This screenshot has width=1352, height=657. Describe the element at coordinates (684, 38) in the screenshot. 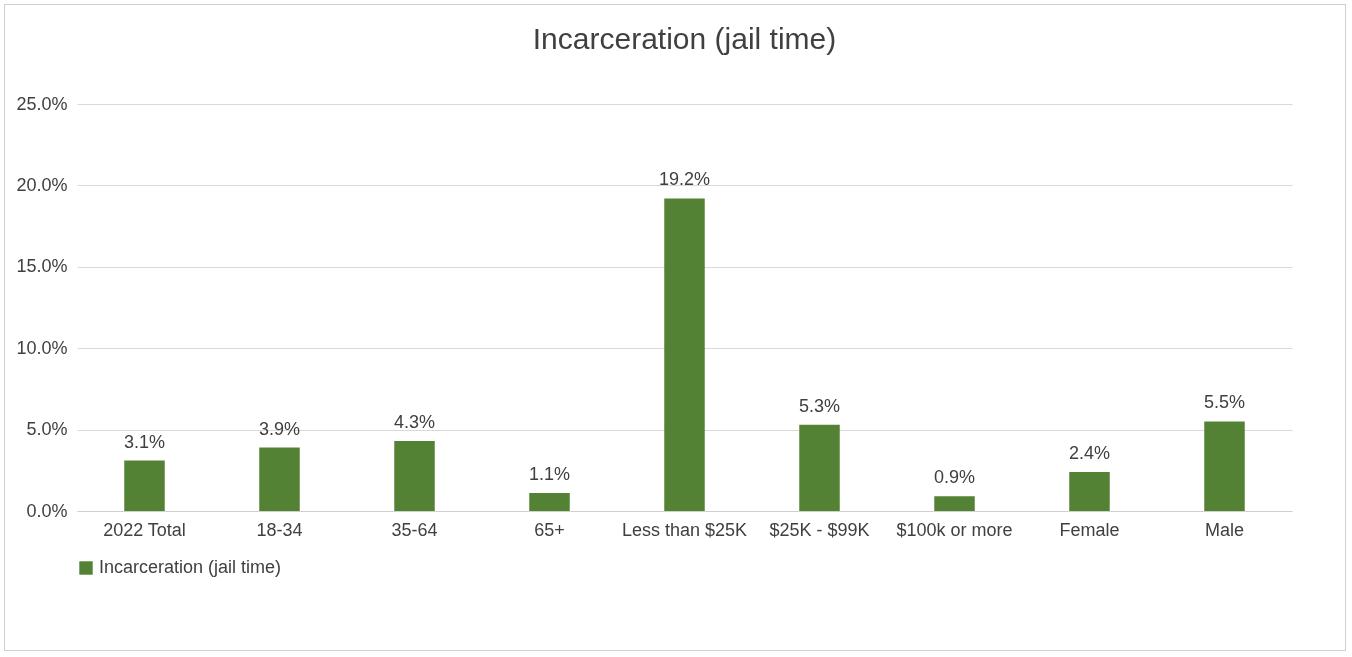

I see `chart-title: Incarceration (jail time)` at that location.